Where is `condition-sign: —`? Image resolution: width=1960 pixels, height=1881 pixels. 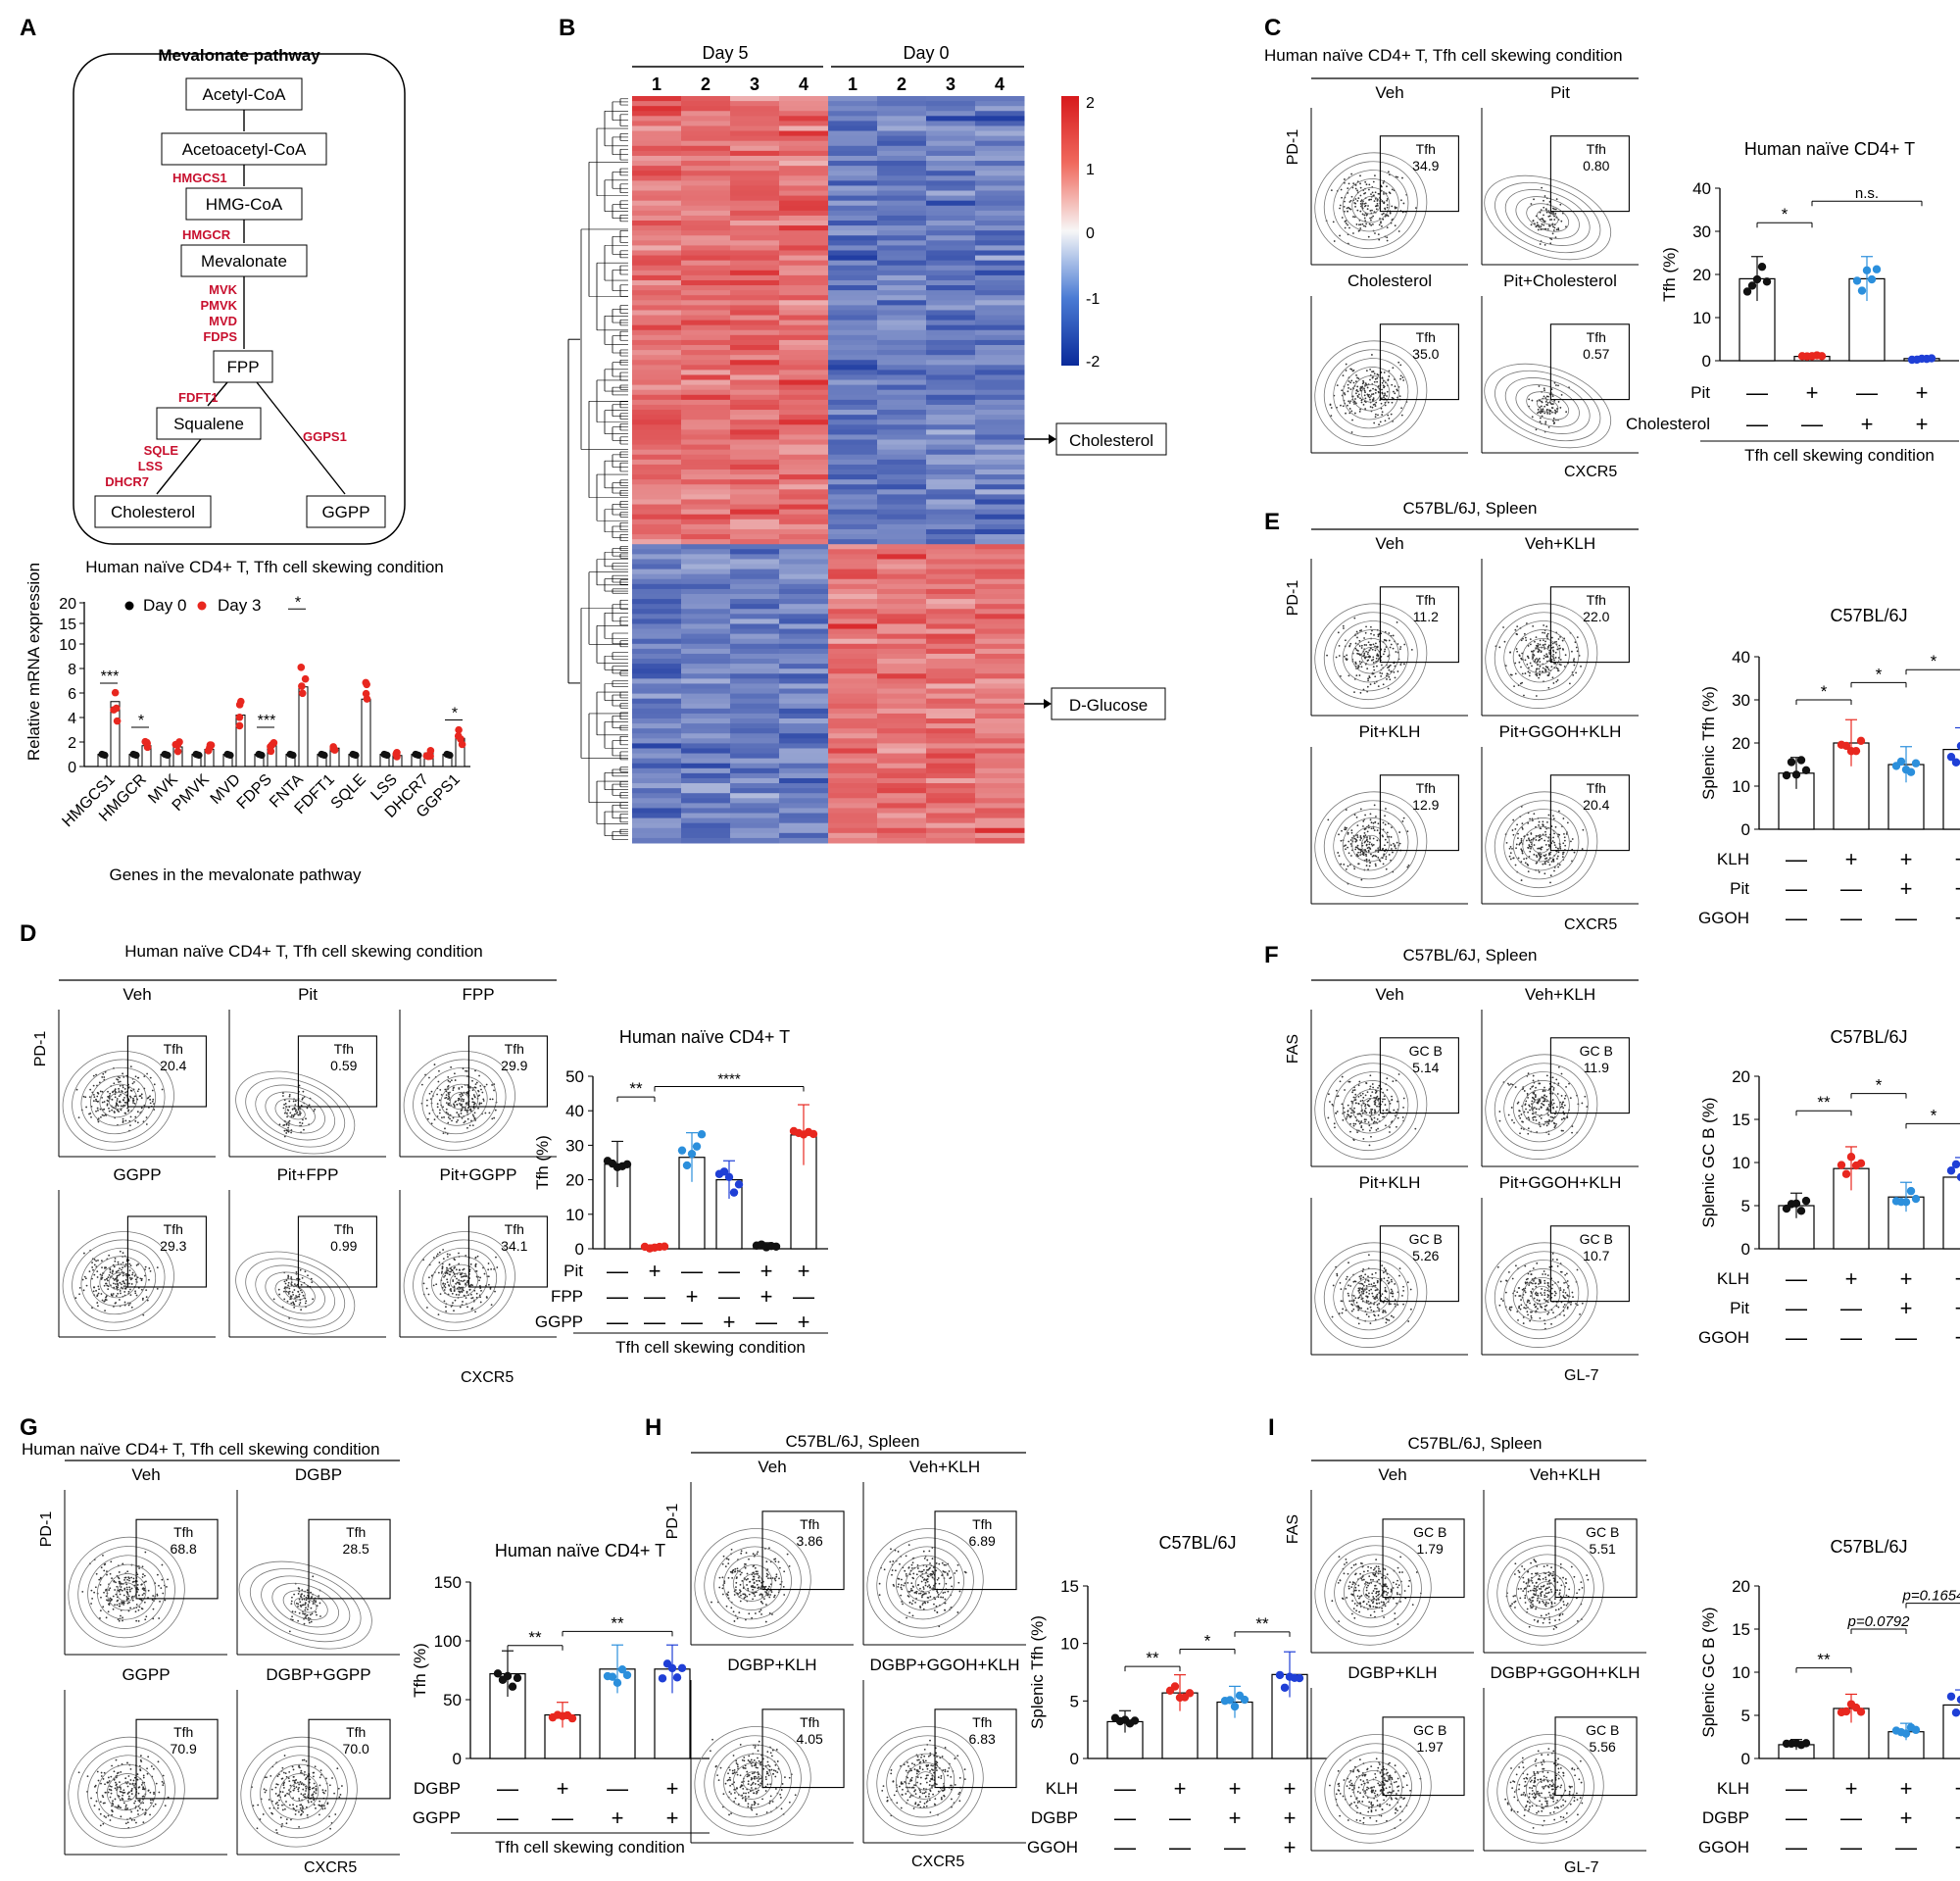
condition-sign: — is located at coordinates (1867, 392).